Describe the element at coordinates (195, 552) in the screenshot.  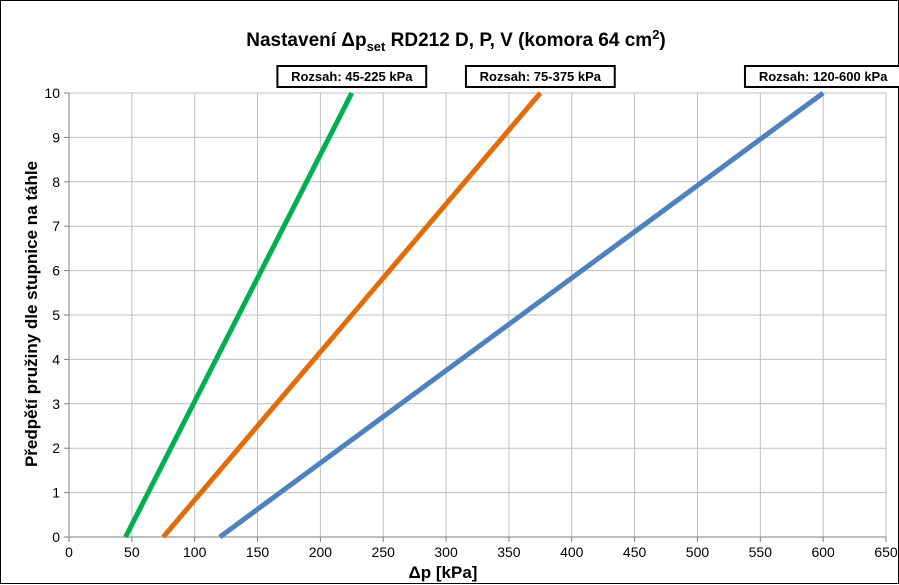
I see `x-tick-label: 100` at that location.